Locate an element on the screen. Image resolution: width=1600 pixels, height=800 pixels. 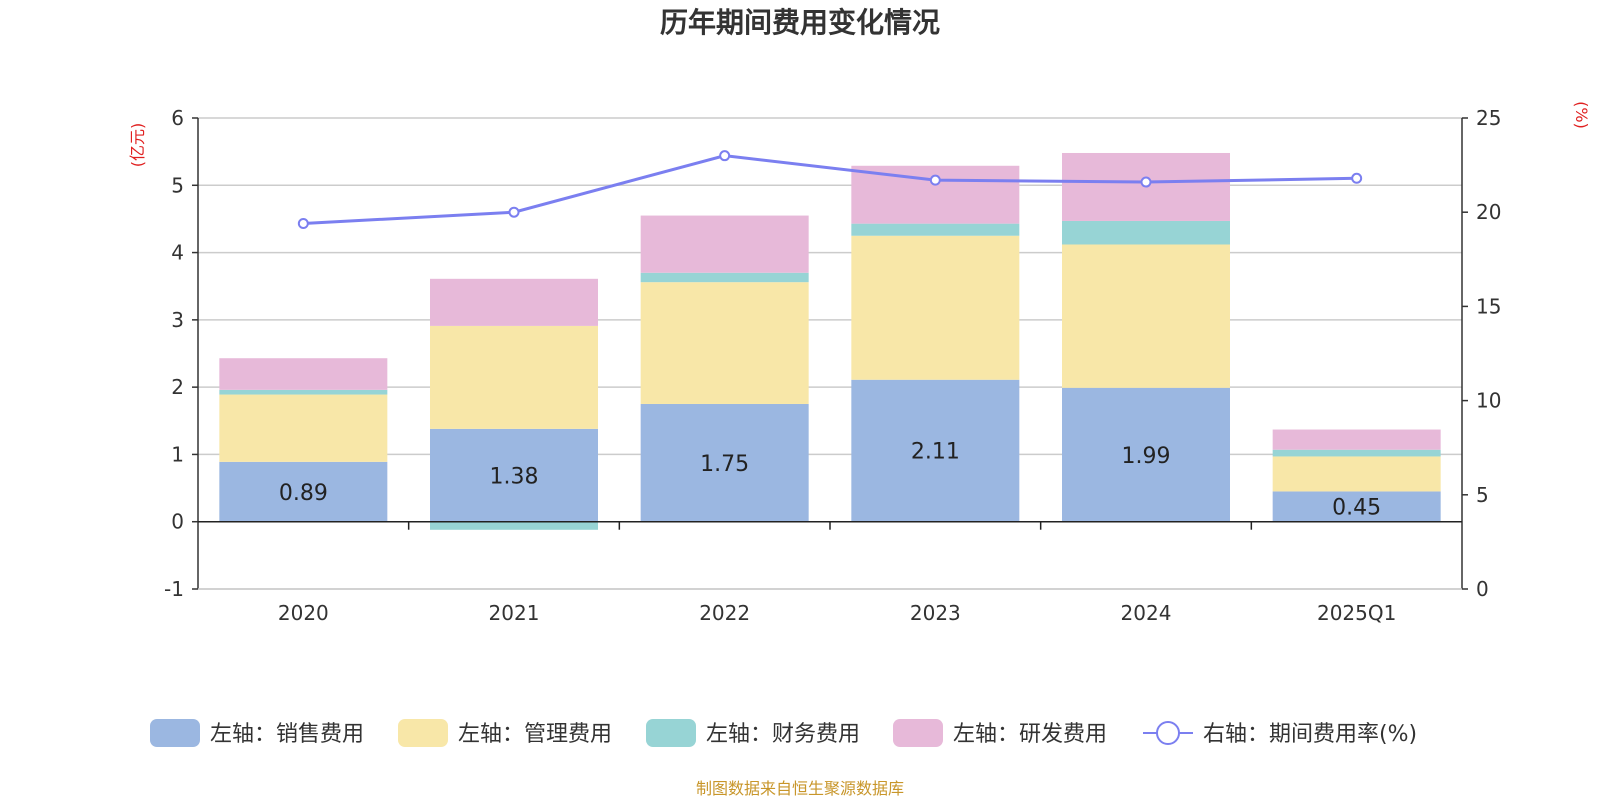
right-axis-unit: (%) is located at coordinates (1581, 115).